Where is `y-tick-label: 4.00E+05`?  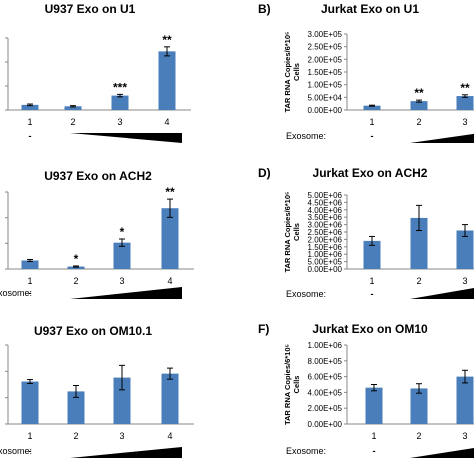 y-tick-label: 4.00E+05 is located at coordinates (325, 392).